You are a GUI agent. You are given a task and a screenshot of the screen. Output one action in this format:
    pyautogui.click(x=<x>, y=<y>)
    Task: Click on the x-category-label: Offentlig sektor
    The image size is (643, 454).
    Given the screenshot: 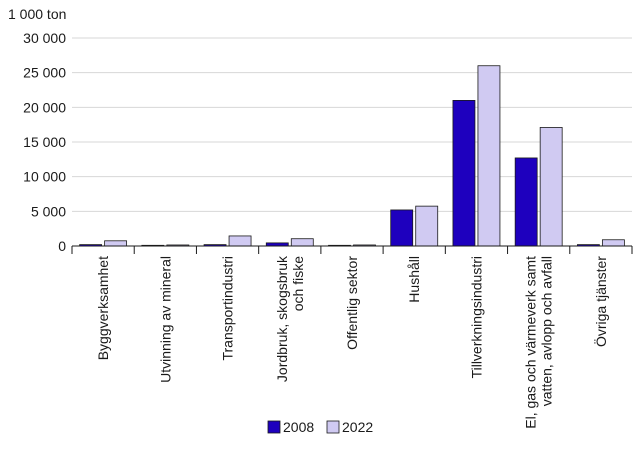 What is the action you would take?
    pyautogui.click(x=352, y=303)
    